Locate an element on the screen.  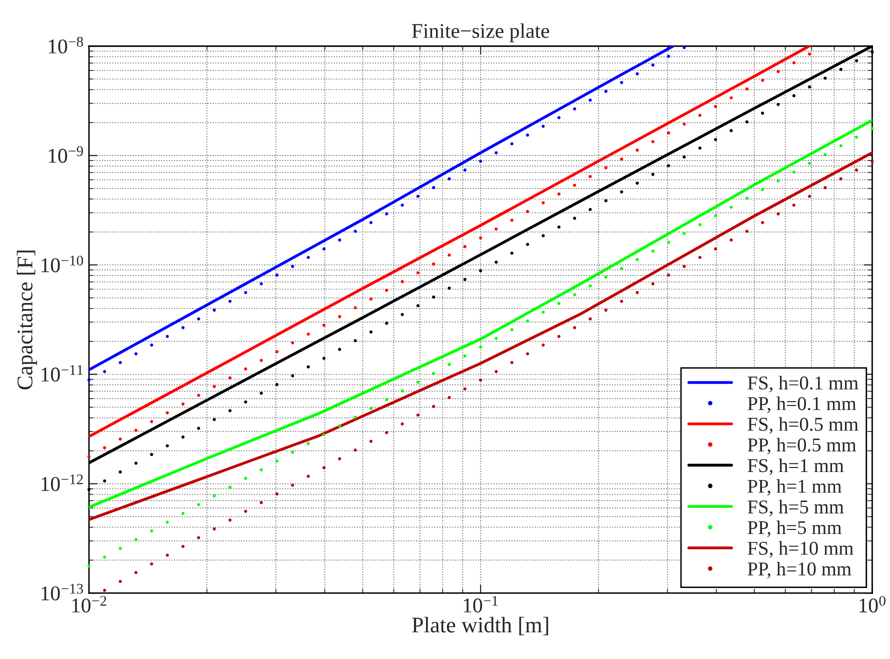
legend-label: FS, h=1 mm is located at coordinates (796, 466).